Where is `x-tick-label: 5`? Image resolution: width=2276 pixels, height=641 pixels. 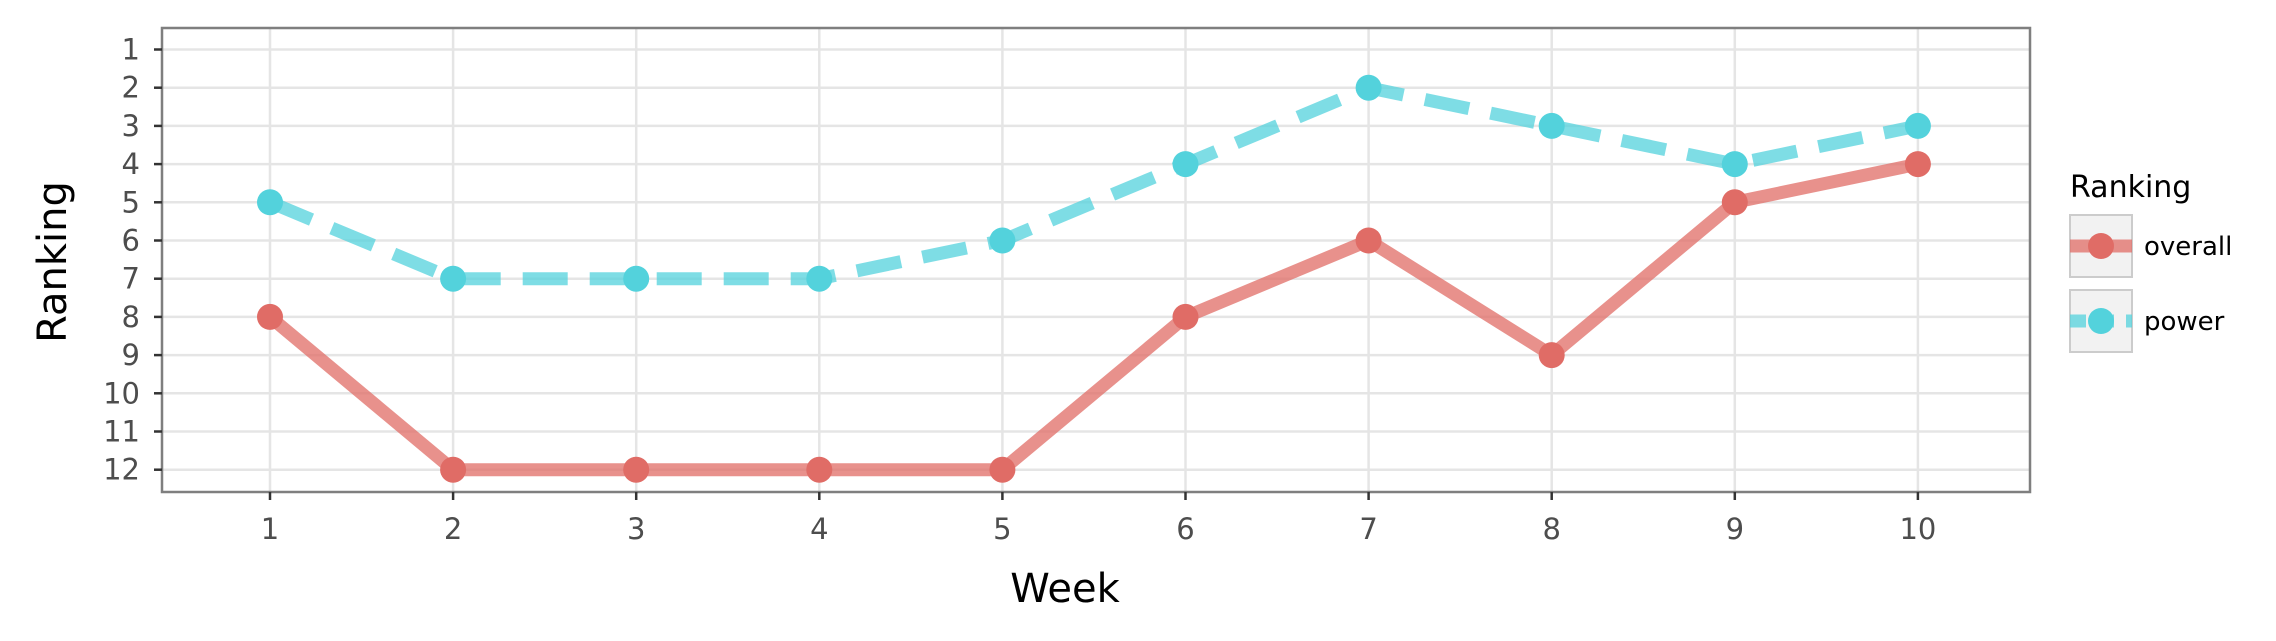 x-tick-label: 5 is located at coordinates (1002, 529).